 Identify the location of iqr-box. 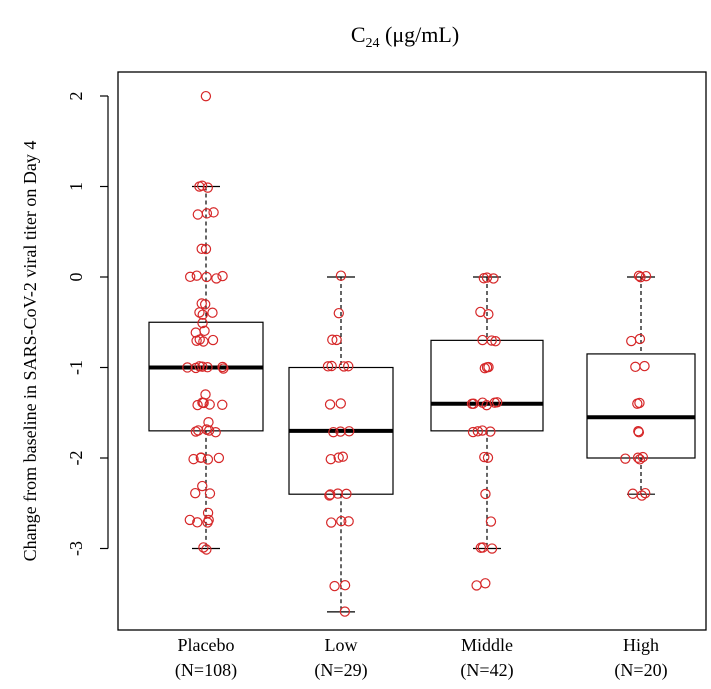
(641, 406).